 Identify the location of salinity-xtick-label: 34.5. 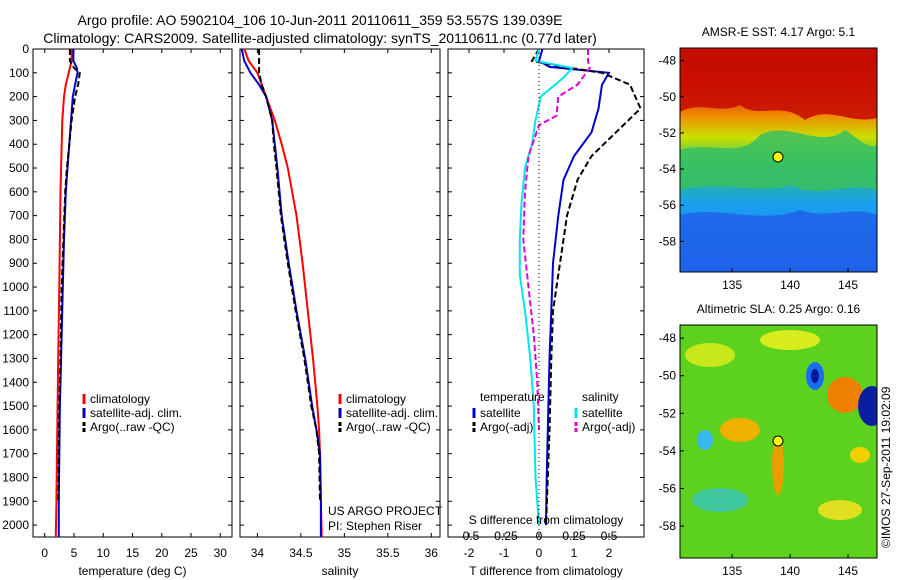
(301, 553).